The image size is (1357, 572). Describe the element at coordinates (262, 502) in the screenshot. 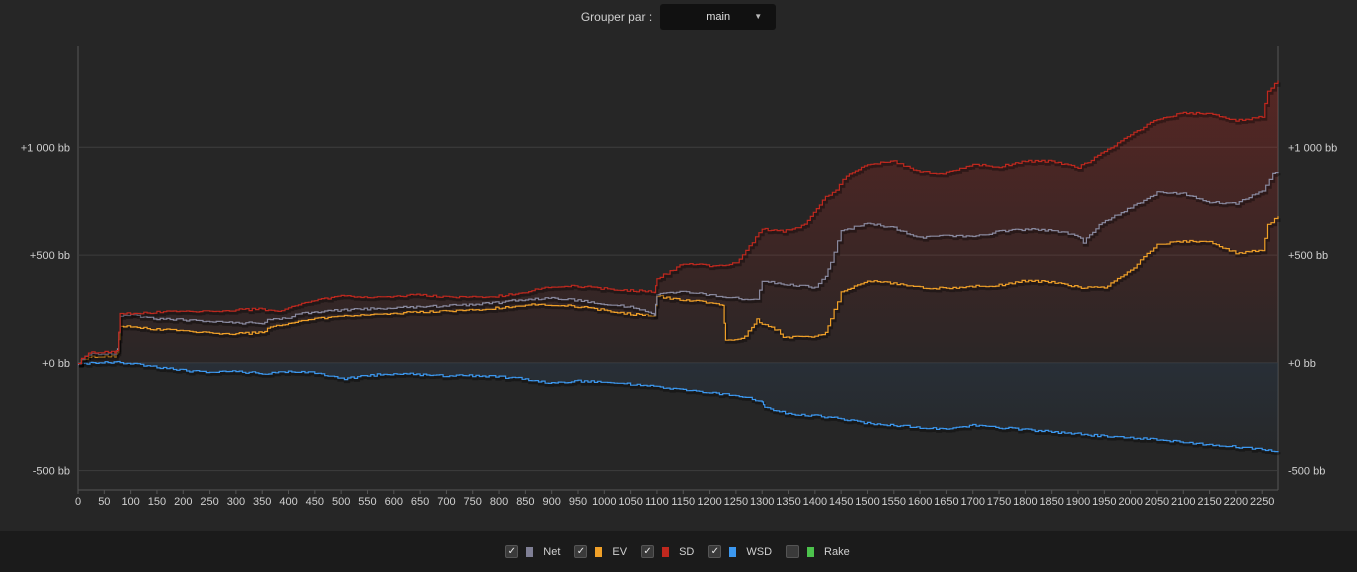

I see `x-tick-label: 350` at that location.